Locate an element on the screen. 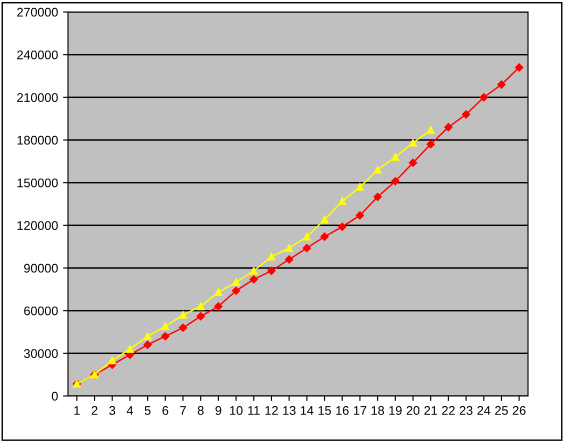 Image resolution: width=564 pixels, height=442 pixels. y-tick-label: 60000 is located at coordinates (41, 311).